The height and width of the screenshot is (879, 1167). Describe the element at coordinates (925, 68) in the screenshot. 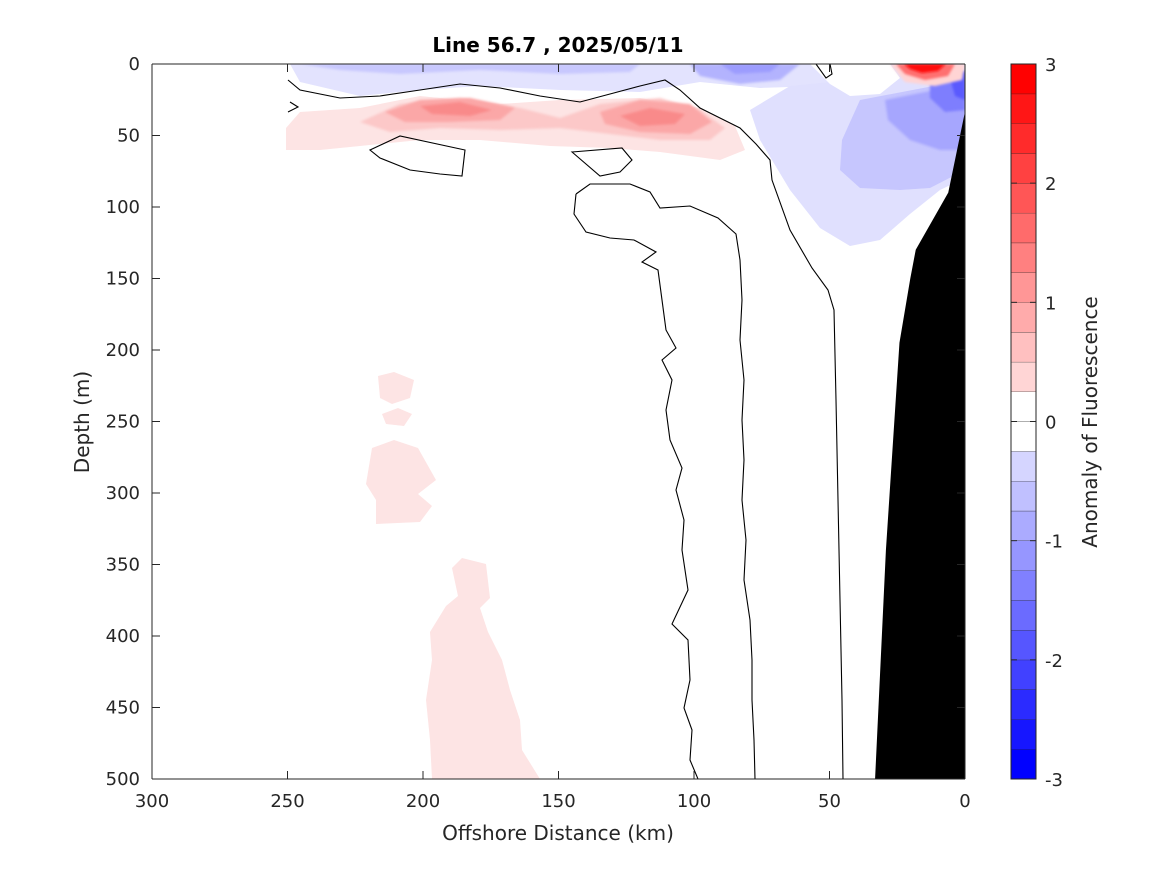

I see `nearshore-surface-maximum` at that location.